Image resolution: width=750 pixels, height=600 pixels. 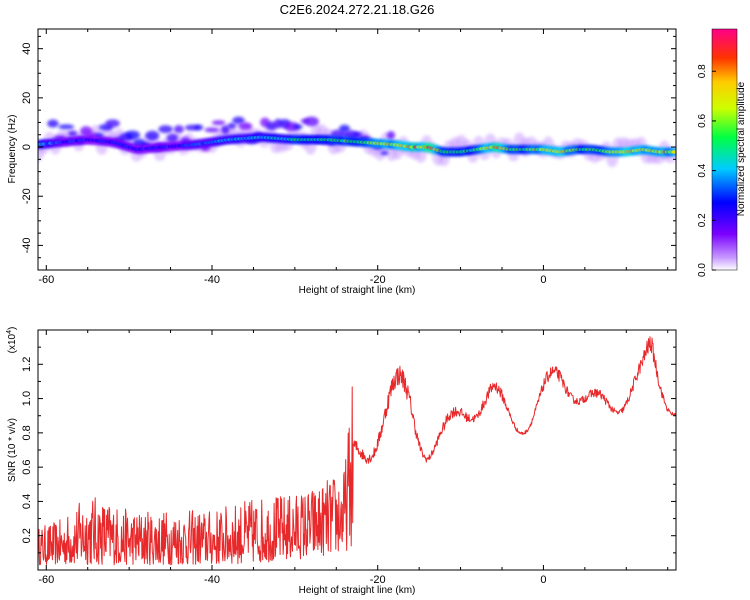 What do you see at coordinates (27, 466) in the screenshot?
I see `y-tick-label: 0.6` at bounding box center [27, 466].